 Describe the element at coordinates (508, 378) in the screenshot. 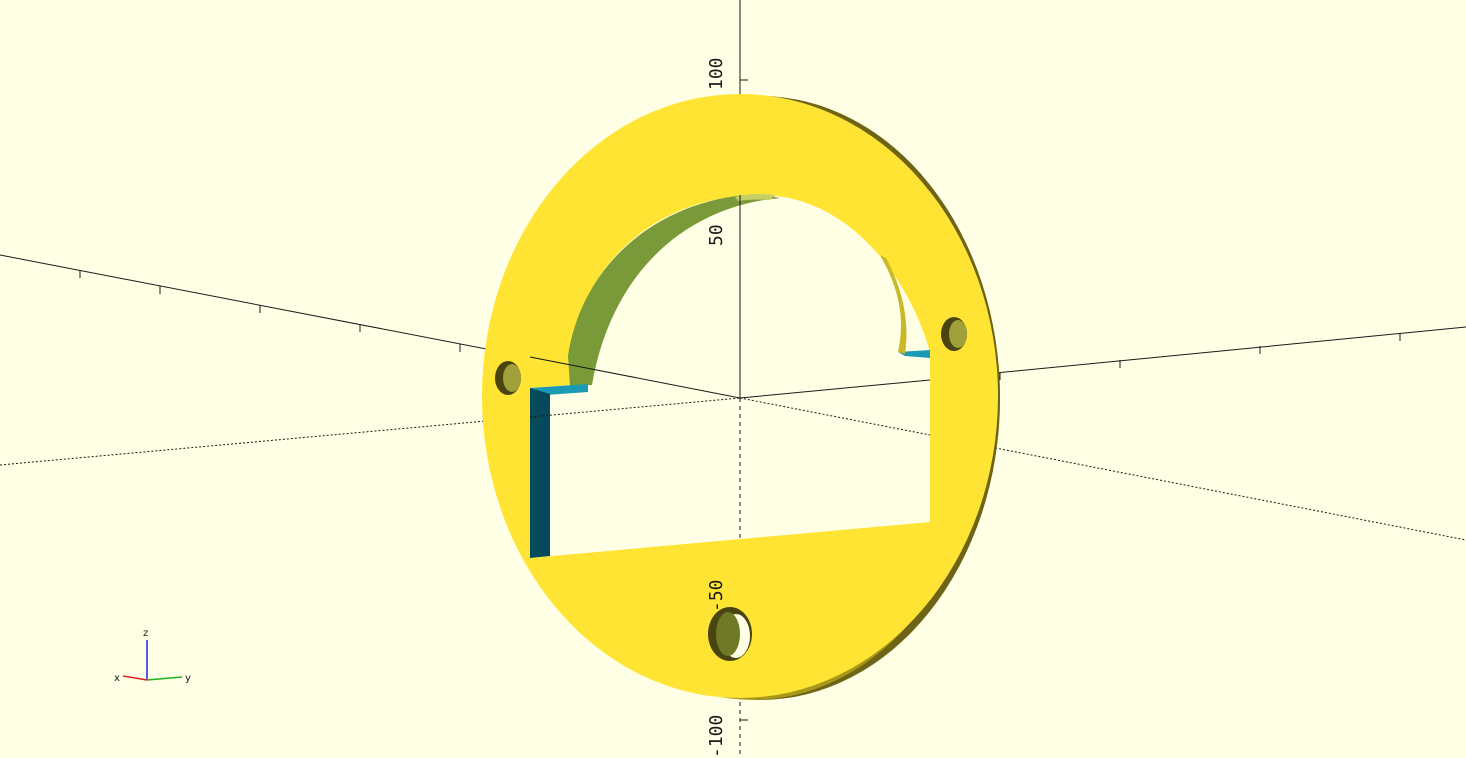

I see `mounting-hole-left` at that location.